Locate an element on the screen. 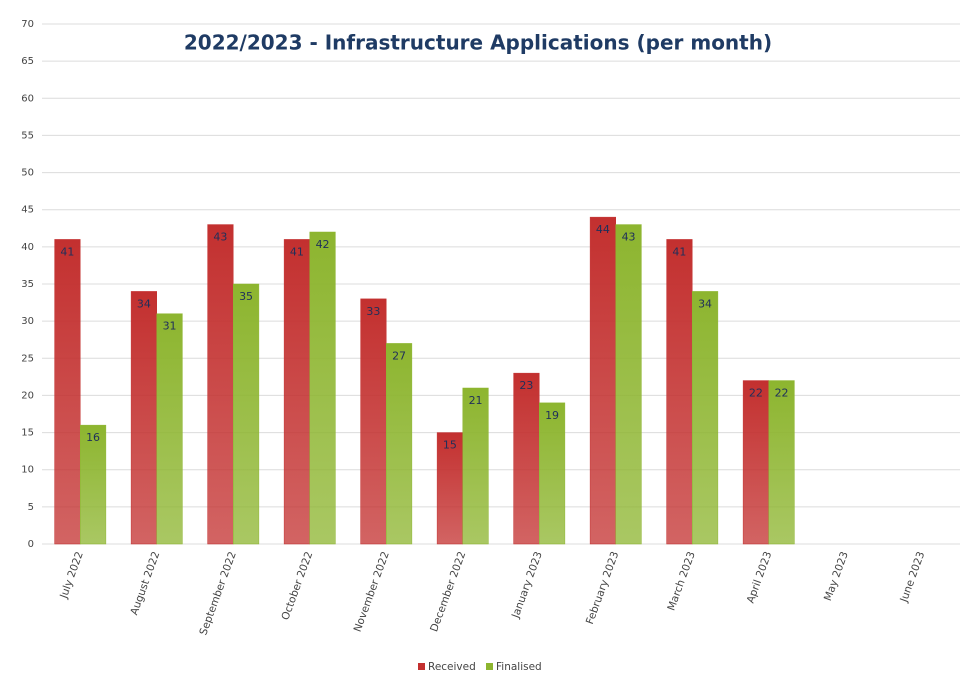  x-tick-label: October 2022 is located at coordinates (297, 586).